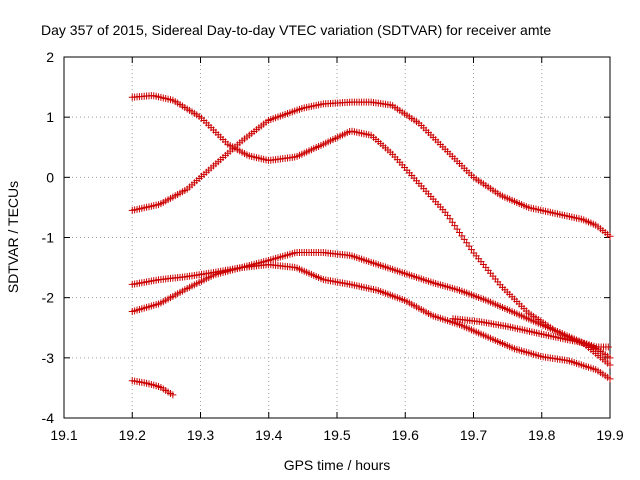 Image resolution: width=640 pixels, height=480 pixels. I want to click on x-tick-label: 19.5, so click(336, 435).